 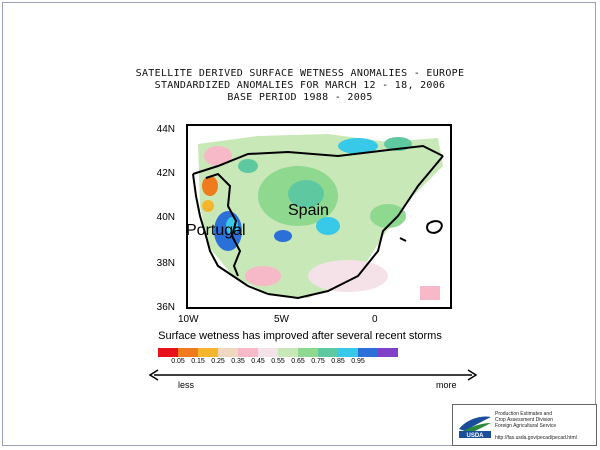 What do you see at coordinates (165, 263) in the screenshot?
I see `lat-label-38n: 38N` at bounding box center [165, 263].